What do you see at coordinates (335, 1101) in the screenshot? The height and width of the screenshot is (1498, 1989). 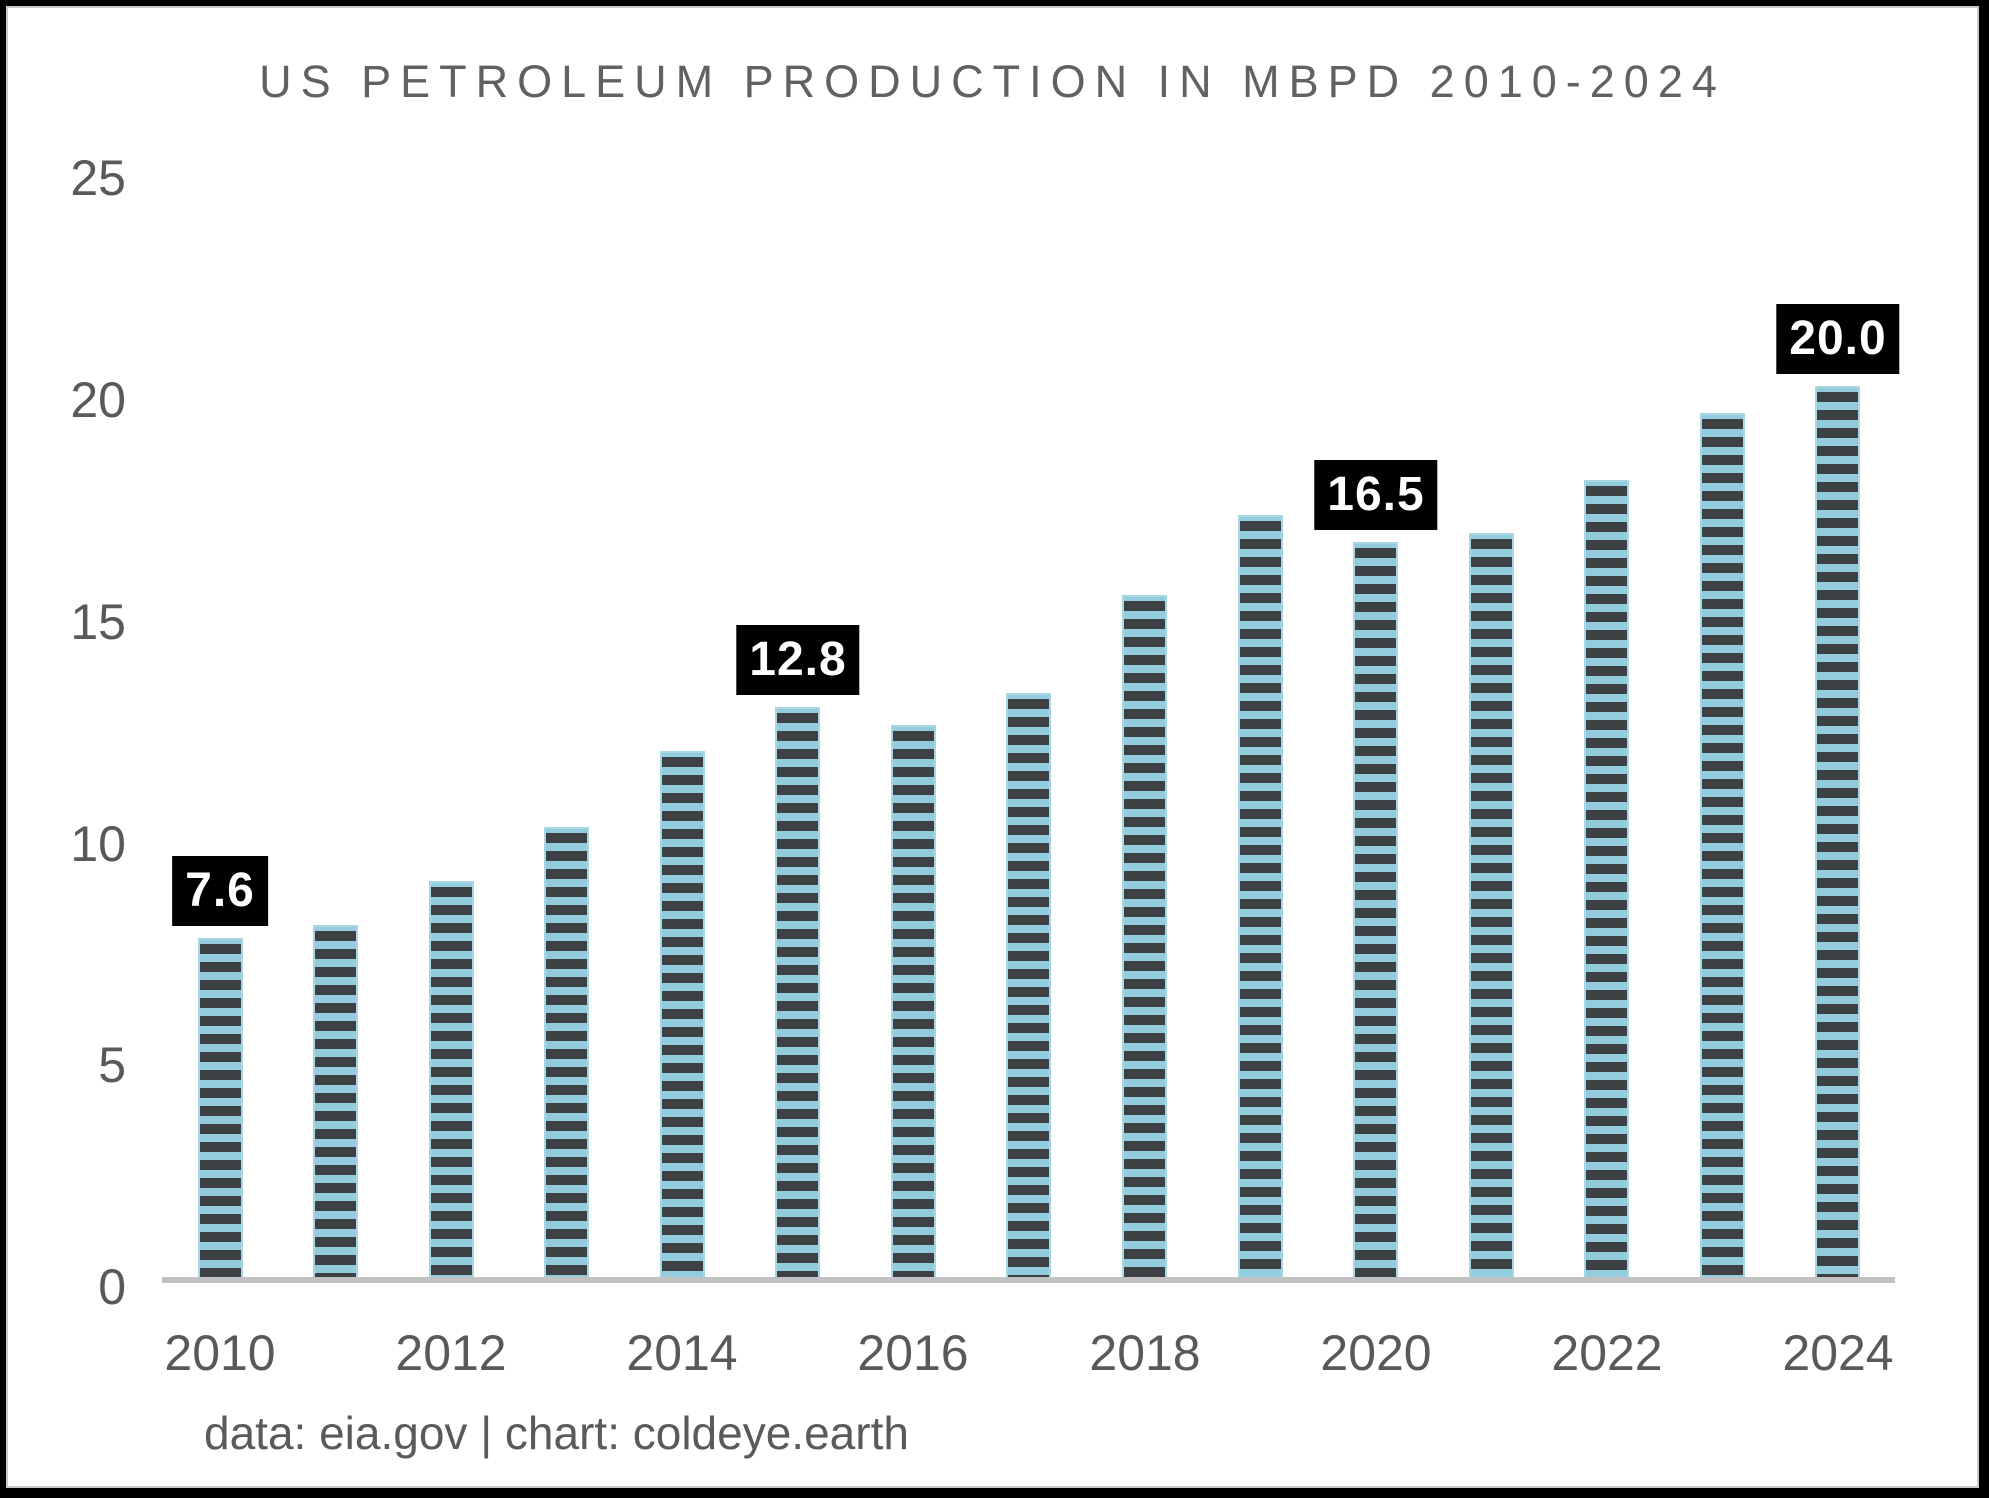 I see `bar-2011` at bounding box center [335, 1101].